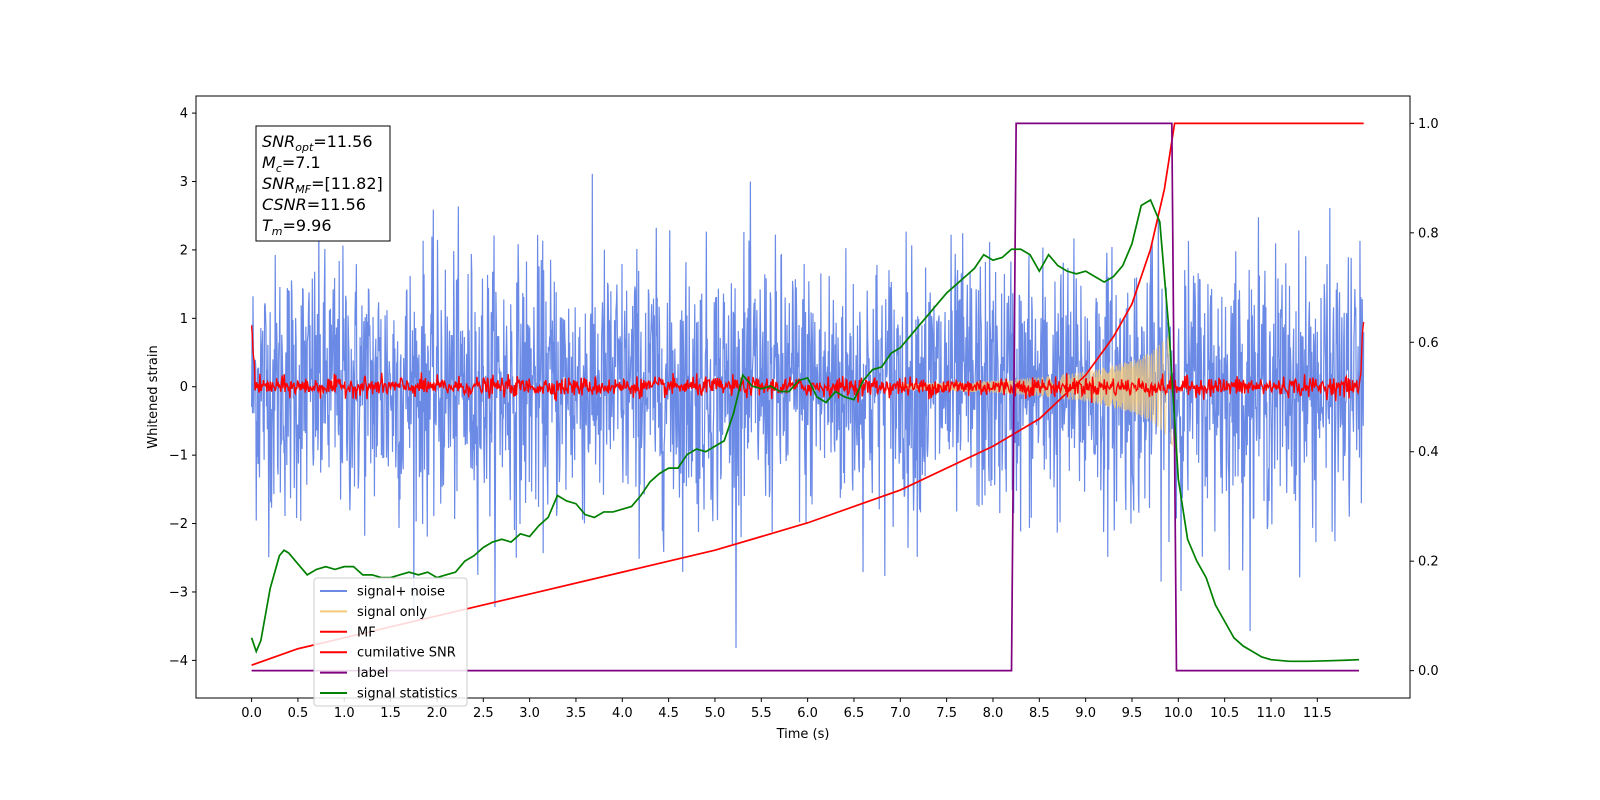 The image size is (1600, 800). I want to click on x-tick-label: 4.0, so click(622, 713).